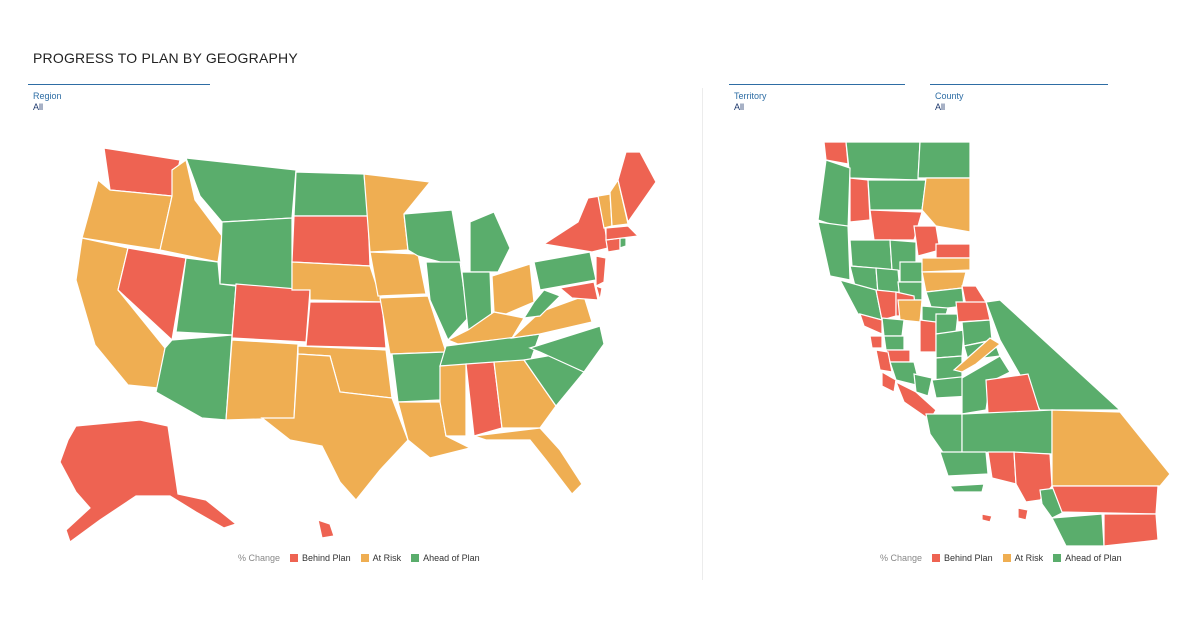 Image resolution: width=1200 pixels, height=628 pixels. Describe the element at coordinates (578, 291) in the screenshot. I see `state-maryland` at that location.